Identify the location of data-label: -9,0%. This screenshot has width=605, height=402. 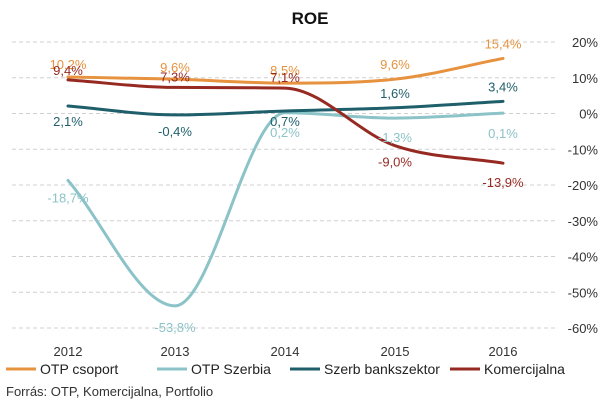
(395, 162).